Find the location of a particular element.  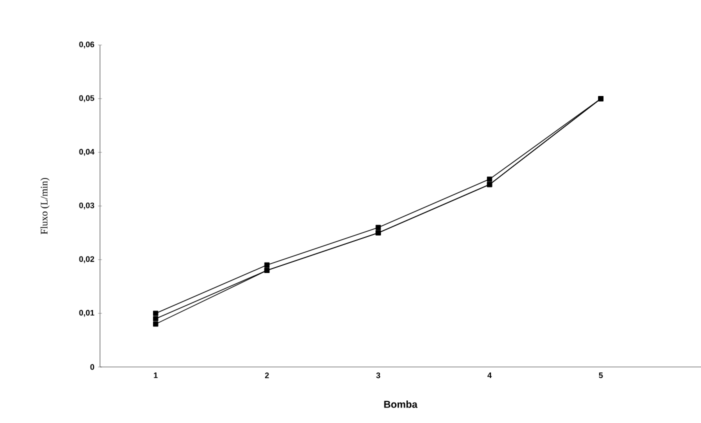

x-tick-label: 3 is located at coordinates (378, 375).